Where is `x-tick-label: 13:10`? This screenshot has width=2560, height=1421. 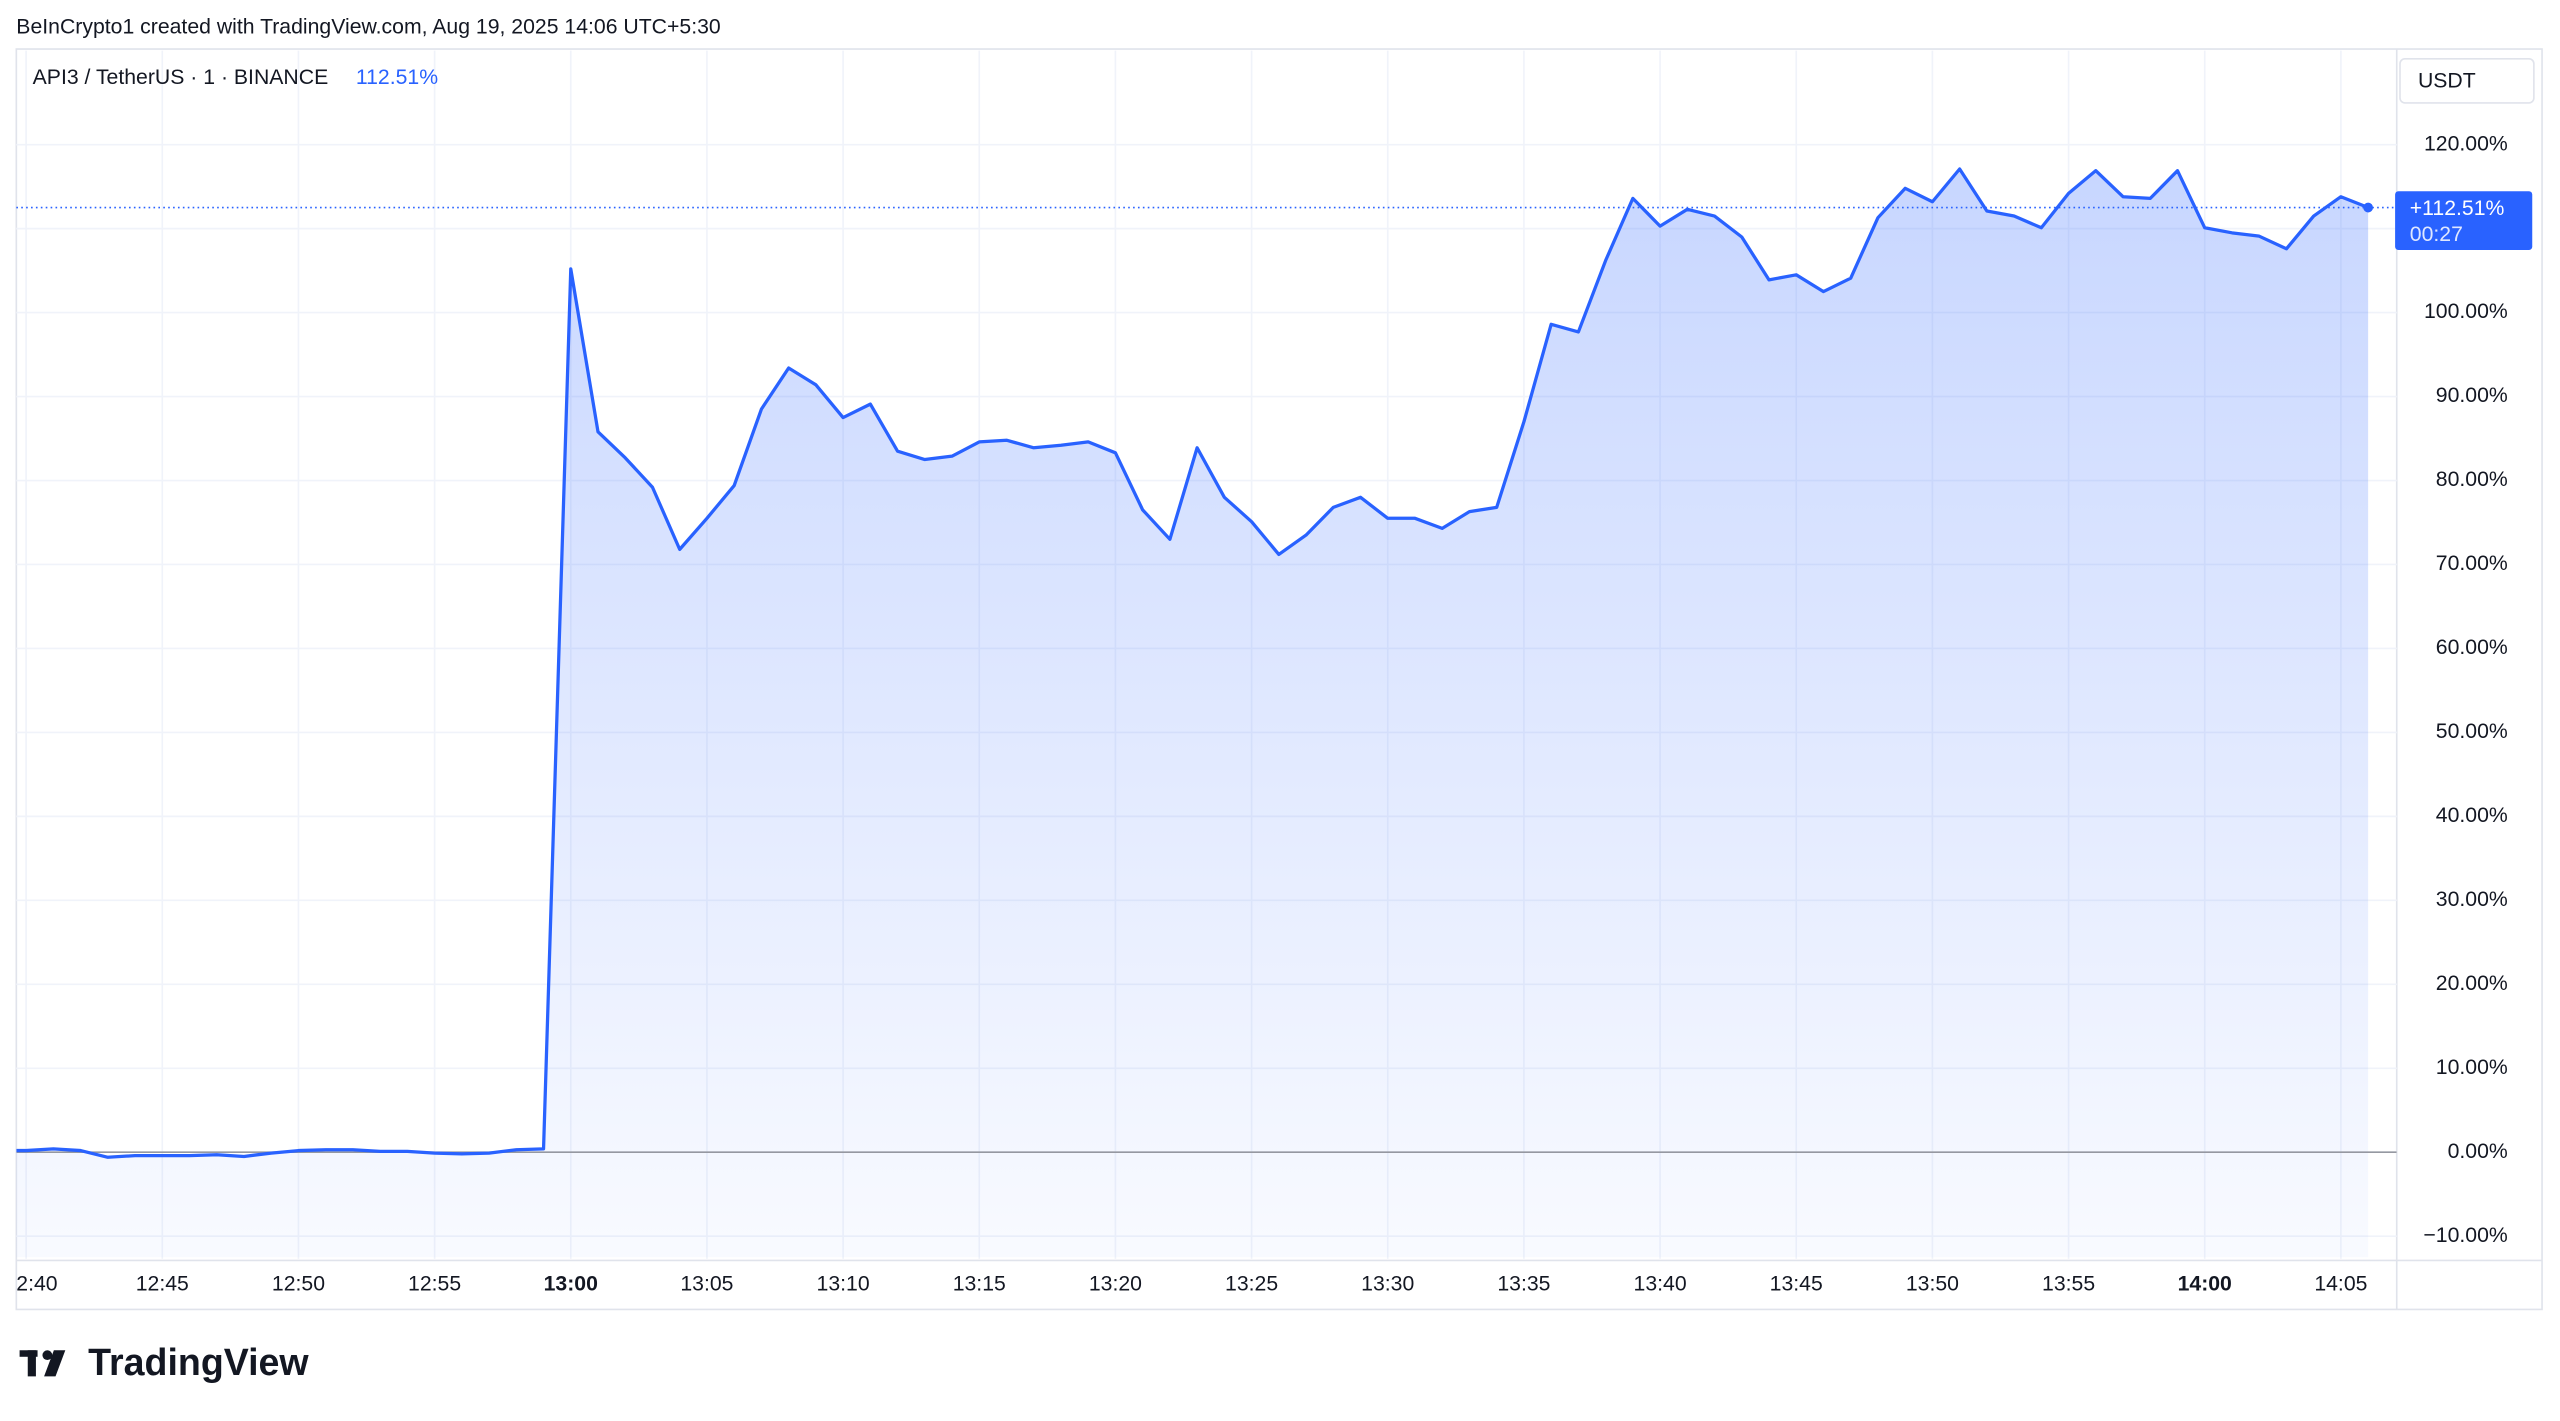 x-tick-label: 13:10 is located at coordinates (843, 1284).